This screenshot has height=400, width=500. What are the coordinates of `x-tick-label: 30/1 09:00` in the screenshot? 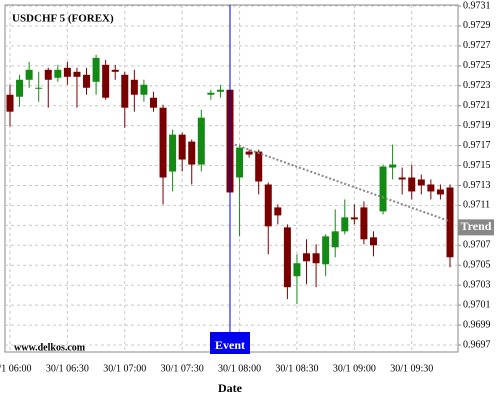 It's located at (354, 368).